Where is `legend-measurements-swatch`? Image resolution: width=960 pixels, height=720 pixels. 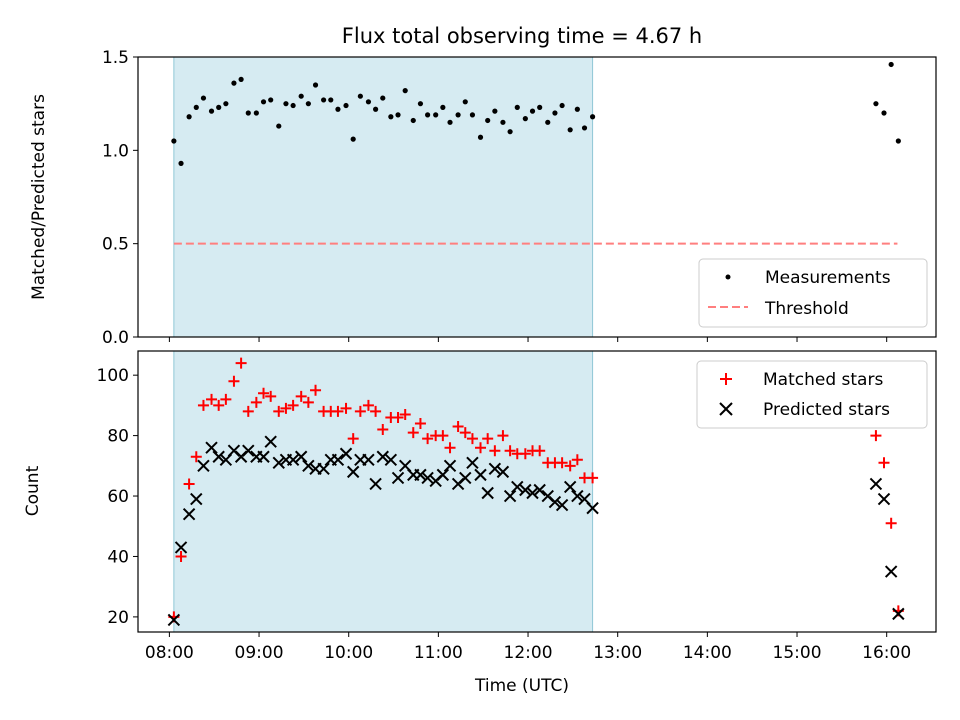
legend-measurements-swatch is located at coordinates (728, 277).